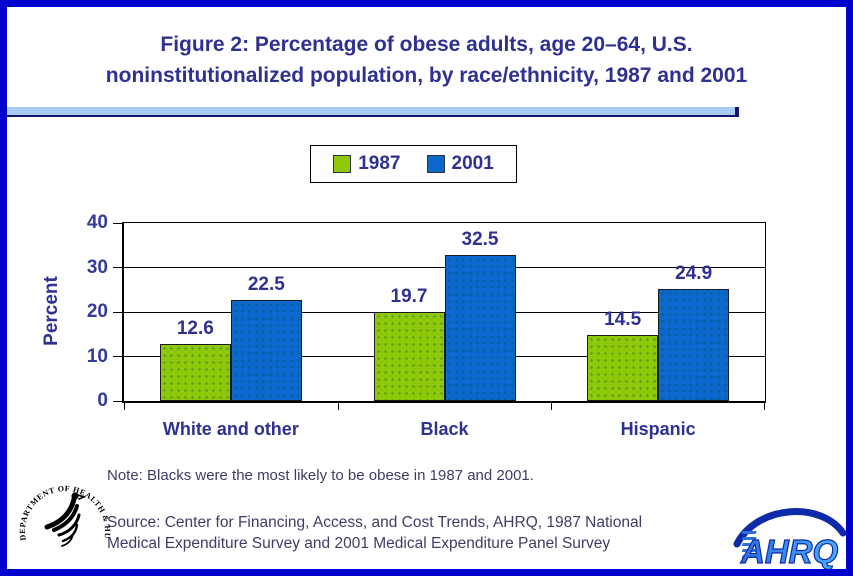 The height and width of the screenshot is (576, 853). I want to click on x-axis-label-white-and-other: White and other, so click(230, 429).